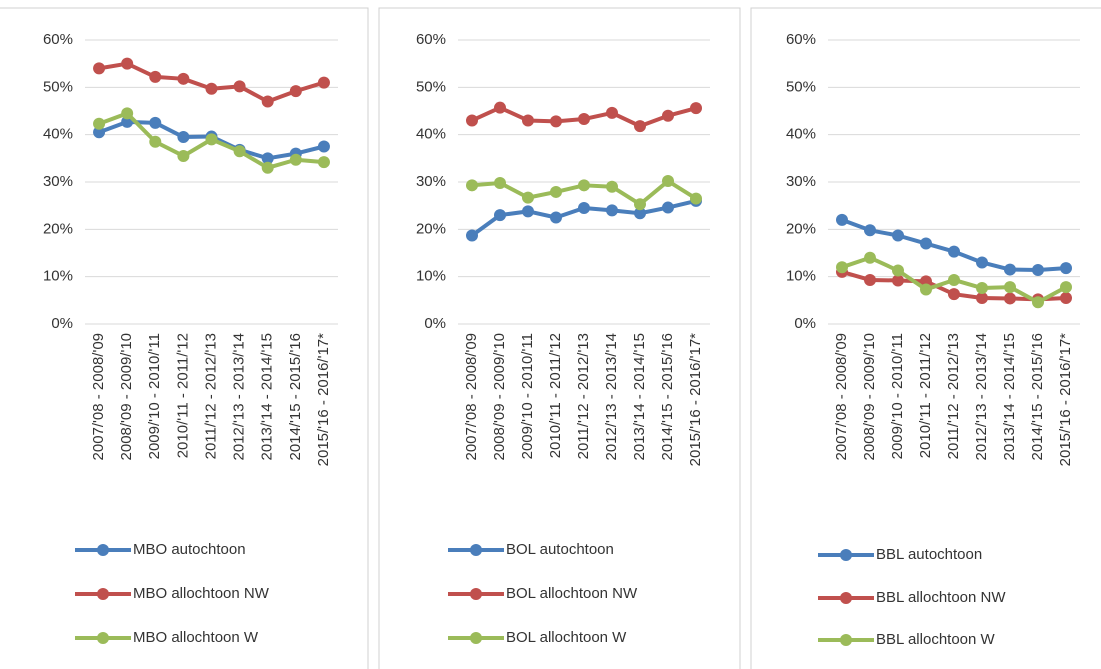 This screenshot has height=669, width=1101. Describe the element at coordinates (196, 637) in the screenshot. I see `legend-label: MBO allochtoon W` at that location.